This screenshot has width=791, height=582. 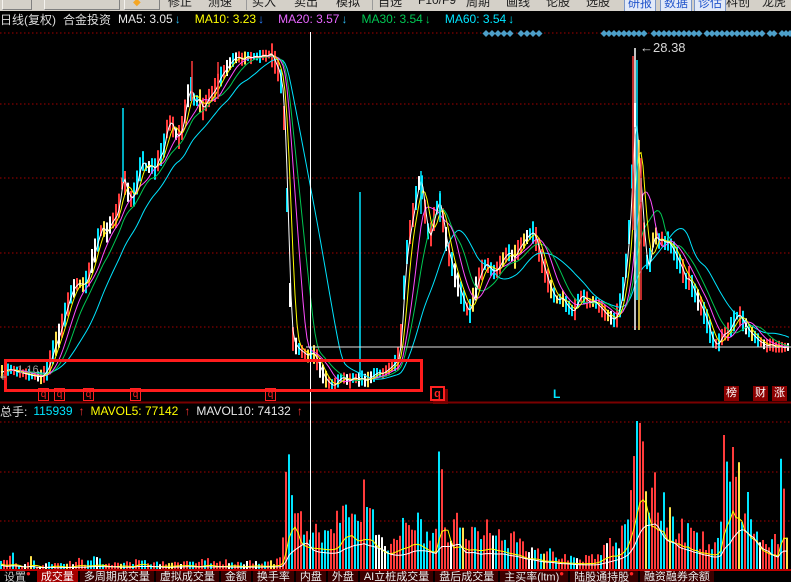 I want to click on tag-button-榜: 榜, so click(x=731, y=393).